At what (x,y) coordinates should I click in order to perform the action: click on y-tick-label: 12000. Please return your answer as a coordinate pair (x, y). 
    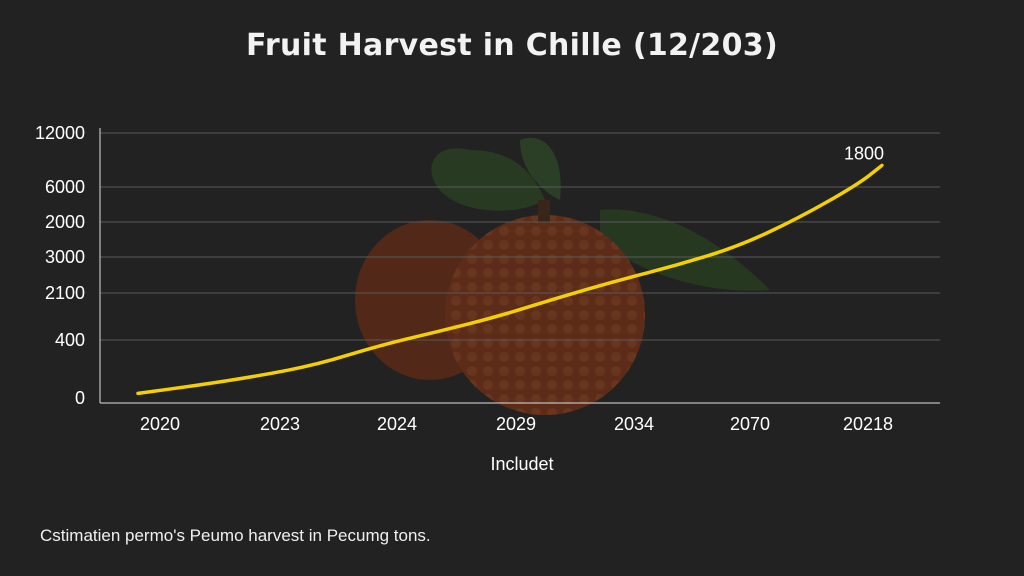
    Looking at the image, I should click on (60, 133).